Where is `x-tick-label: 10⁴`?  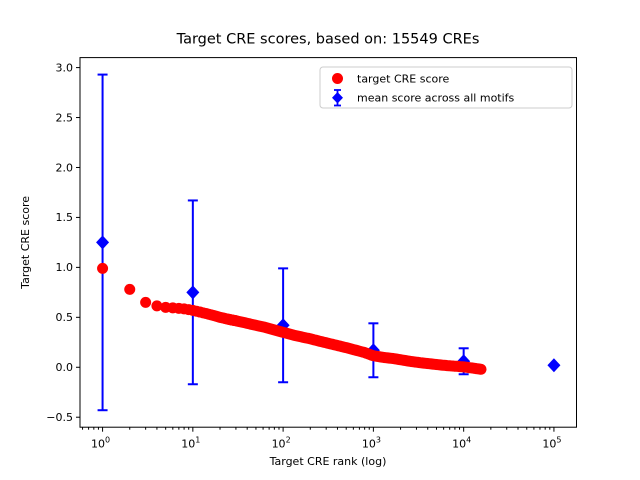 x-tick-label: 10⁴ is located at coordinates (461, 443).